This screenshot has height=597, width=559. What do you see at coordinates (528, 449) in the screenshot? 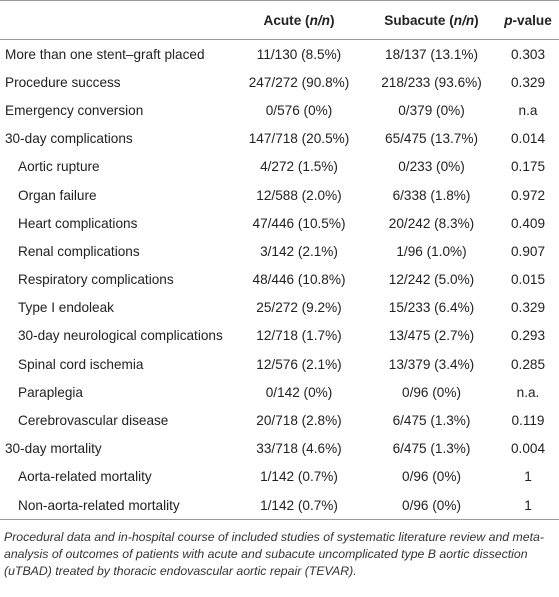
I see `cell: 0.004` at bounding box center [528, 449].